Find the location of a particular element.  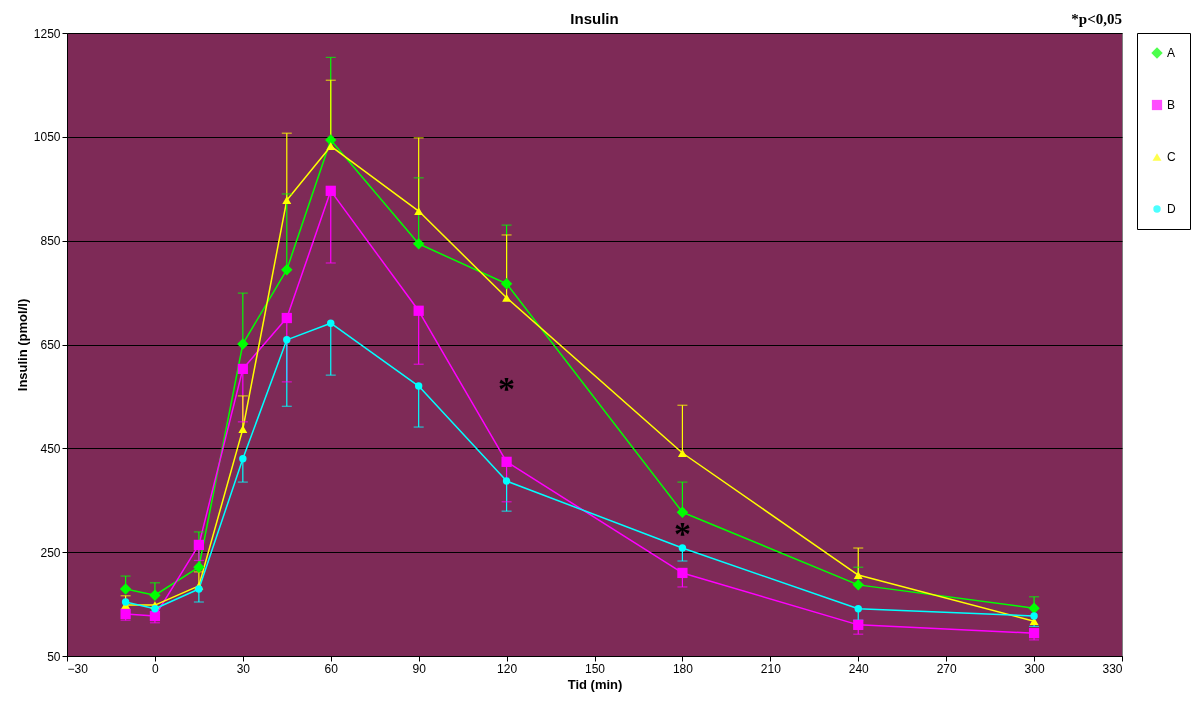

x-tick-label: 150 is located at coordinates (595, 668).